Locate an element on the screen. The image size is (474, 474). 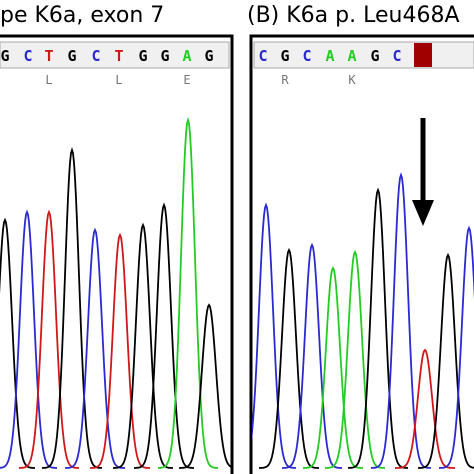
arrow-head is located at coordinates (423, 213).